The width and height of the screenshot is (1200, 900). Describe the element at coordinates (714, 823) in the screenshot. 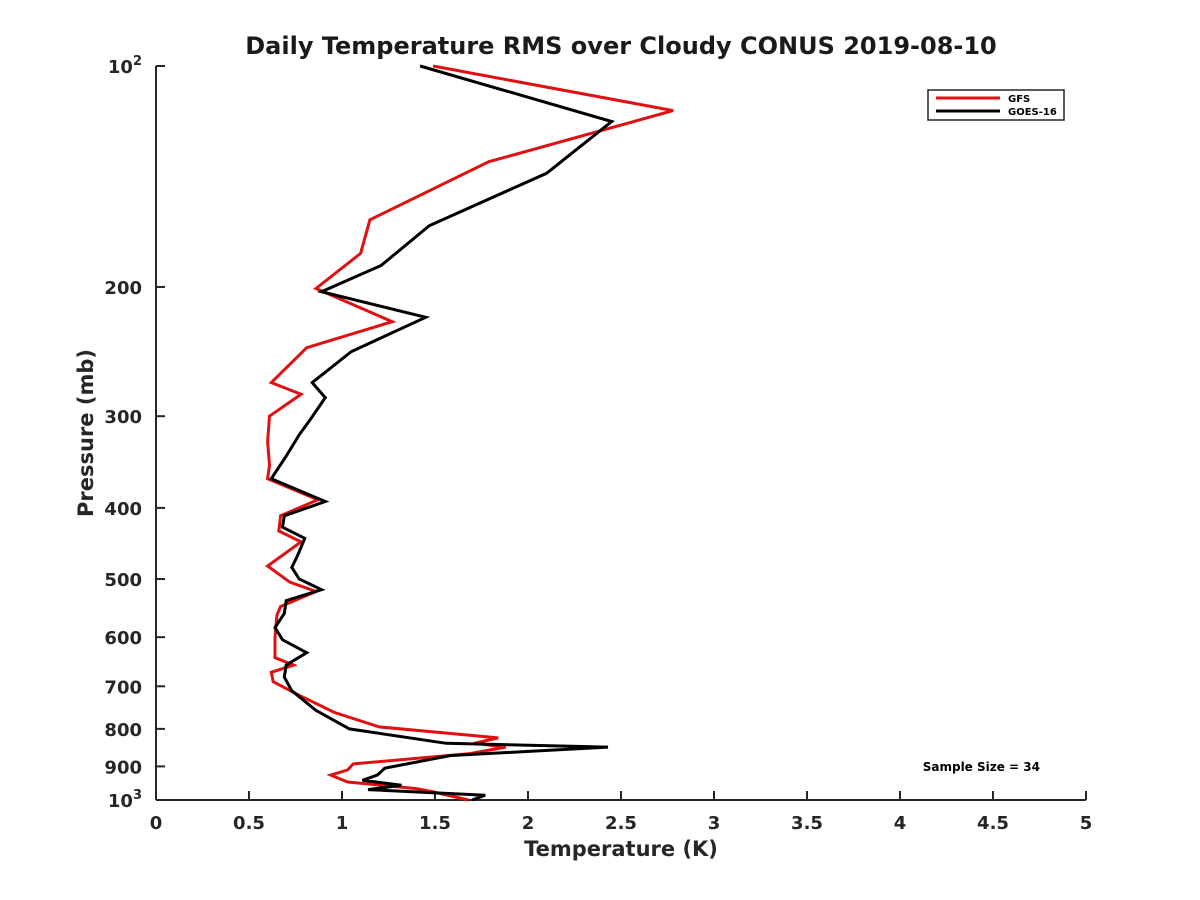

I see `x-tick-label: 3` at that location.